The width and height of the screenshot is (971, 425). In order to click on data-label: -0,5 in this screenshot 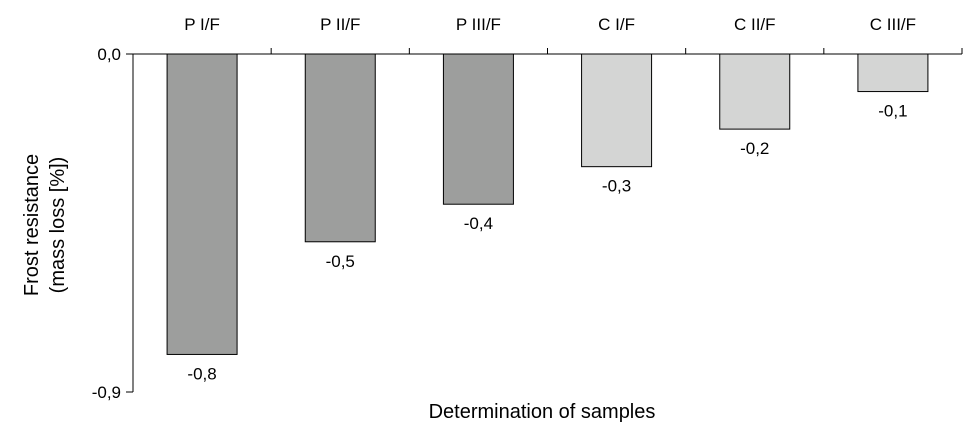, I will do `click(340, 261)`.